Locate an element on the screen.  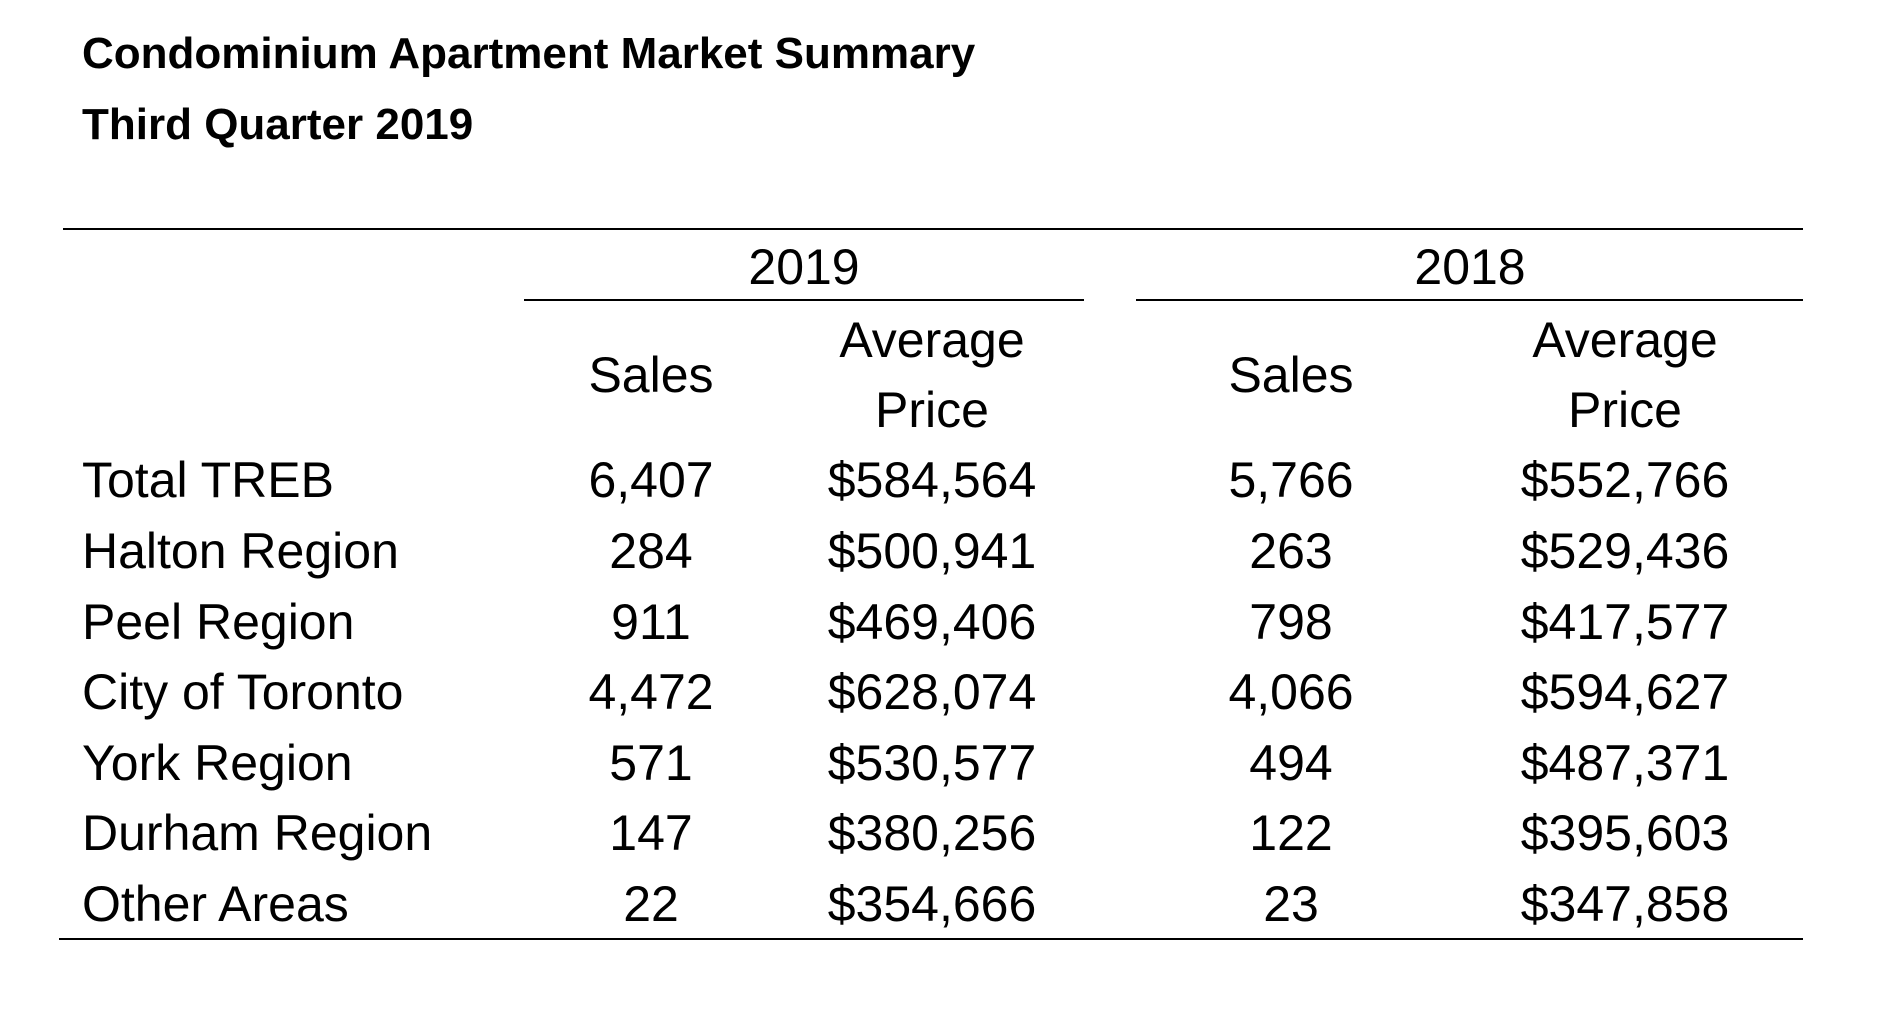
cell-price-2019: $354,666 is located at coordinates (932, 904).